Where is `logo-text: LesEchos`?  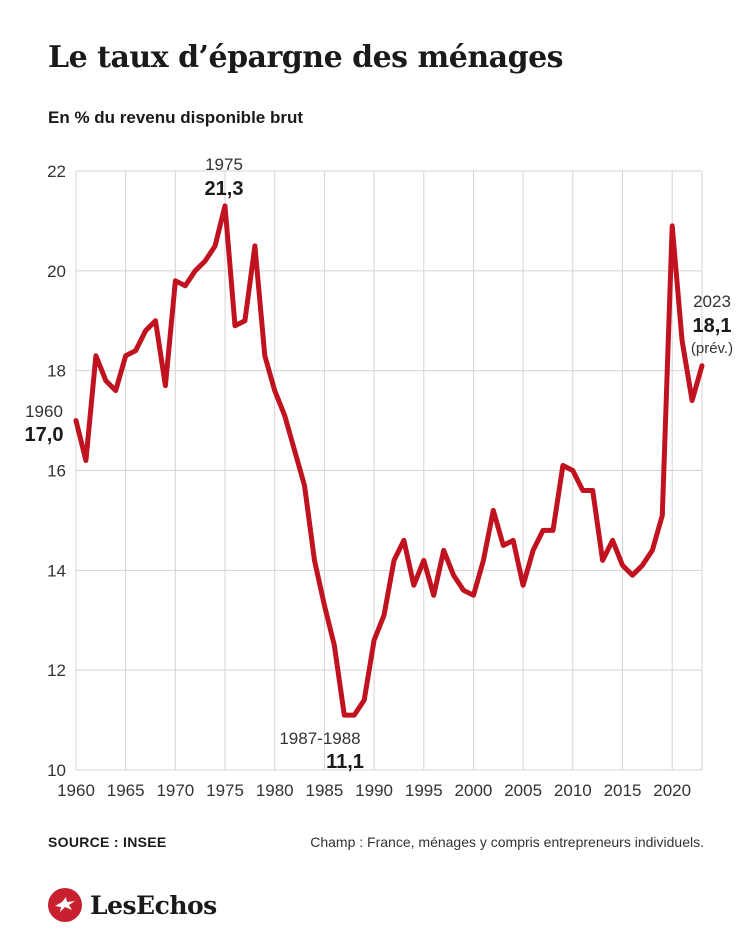 logo-text: LesEchos is located at coordinates (153, 905).